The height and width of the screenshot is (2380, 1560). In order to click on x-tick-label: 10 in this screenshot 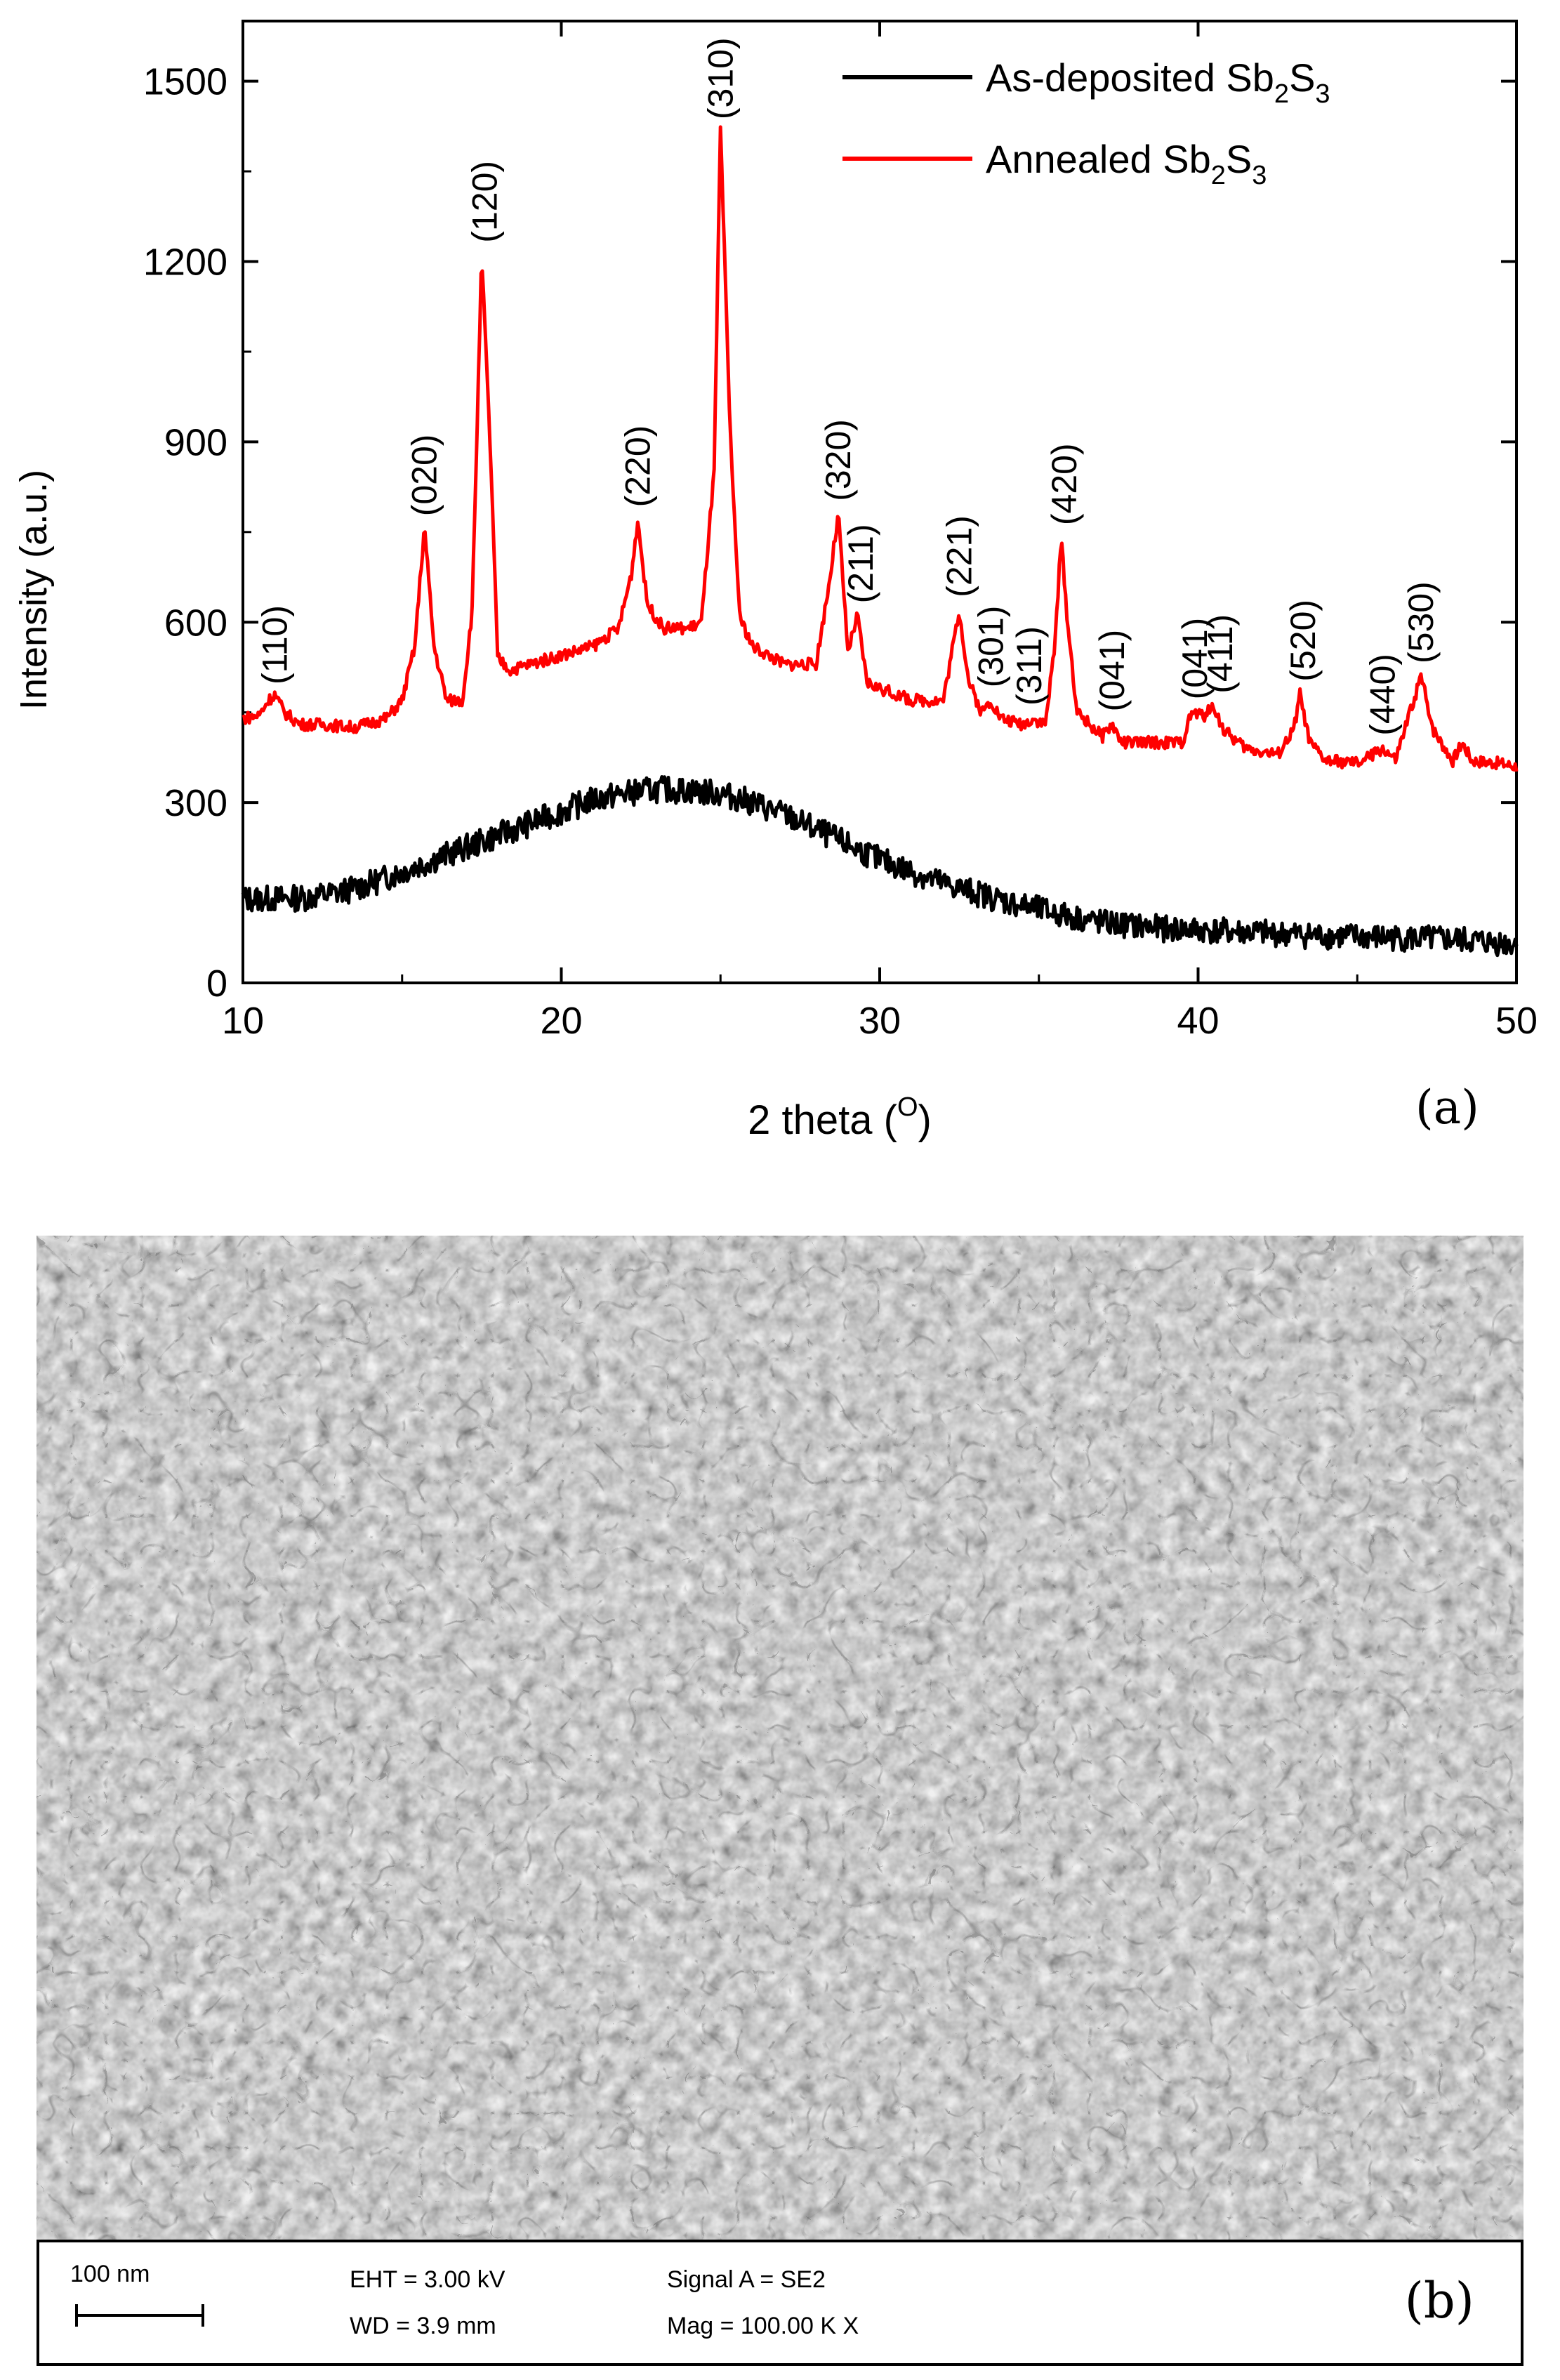, I will do `click(243, 1021)`.